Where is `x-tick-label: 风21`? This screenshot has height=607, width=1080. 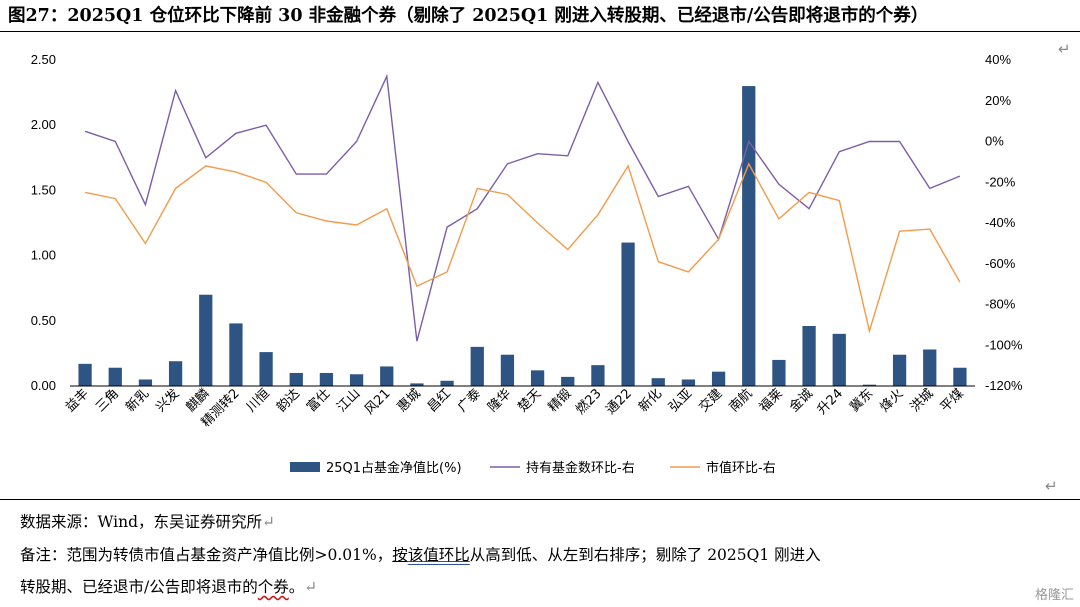 x-tick-label: 风21 is located at coordinates (377, 401).